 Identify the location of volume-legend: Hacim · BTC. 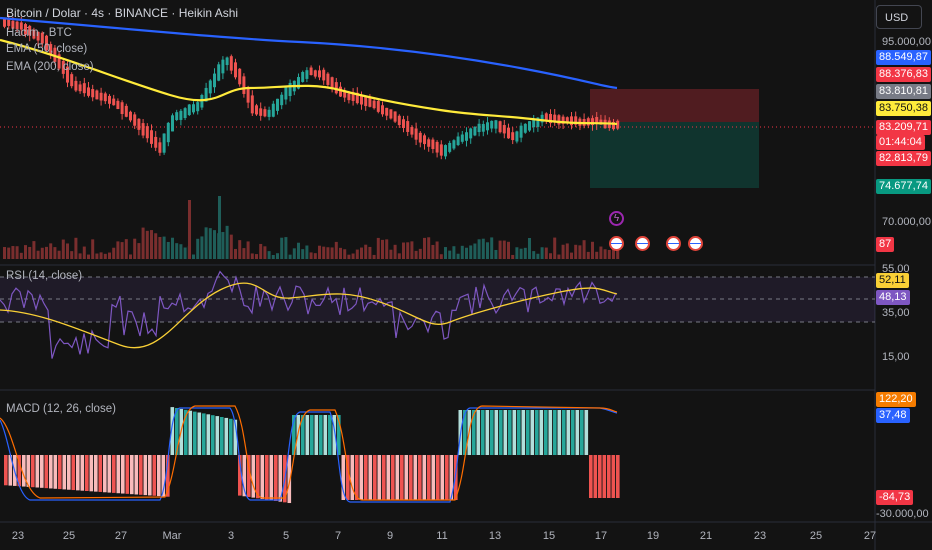
(39, 33).